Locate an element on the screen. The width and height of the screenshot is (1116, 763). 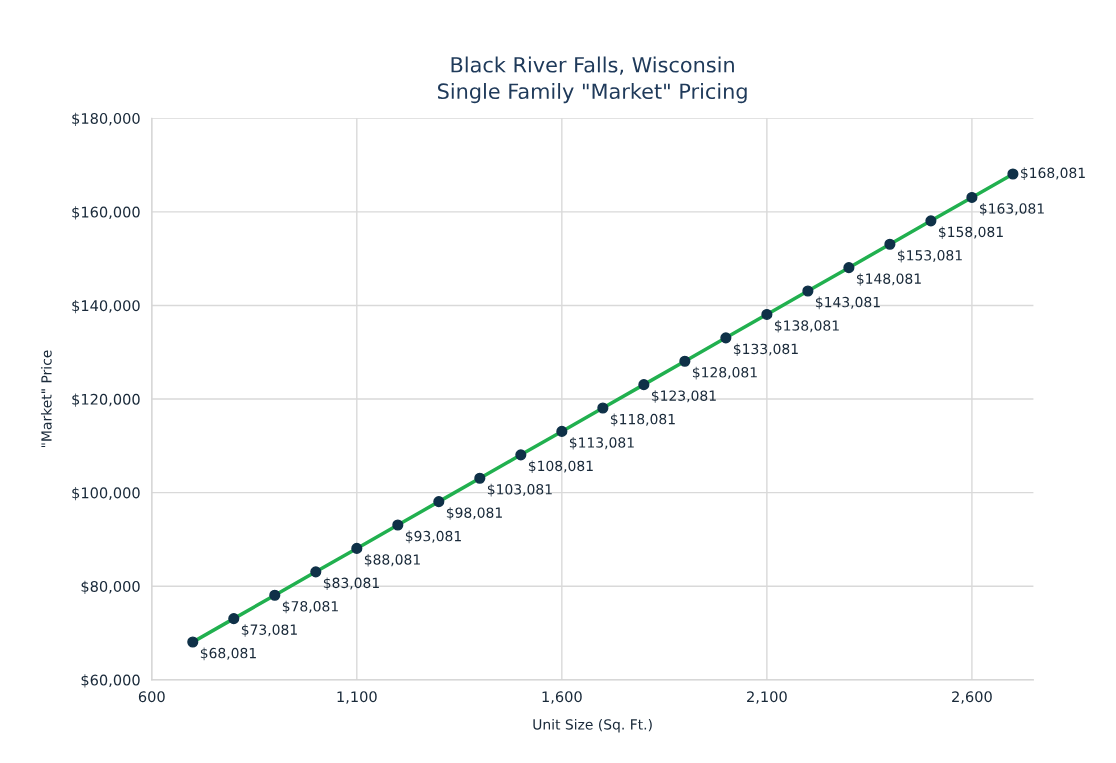
y-tick-label: $180,000 is located at coordinates (106, 119).